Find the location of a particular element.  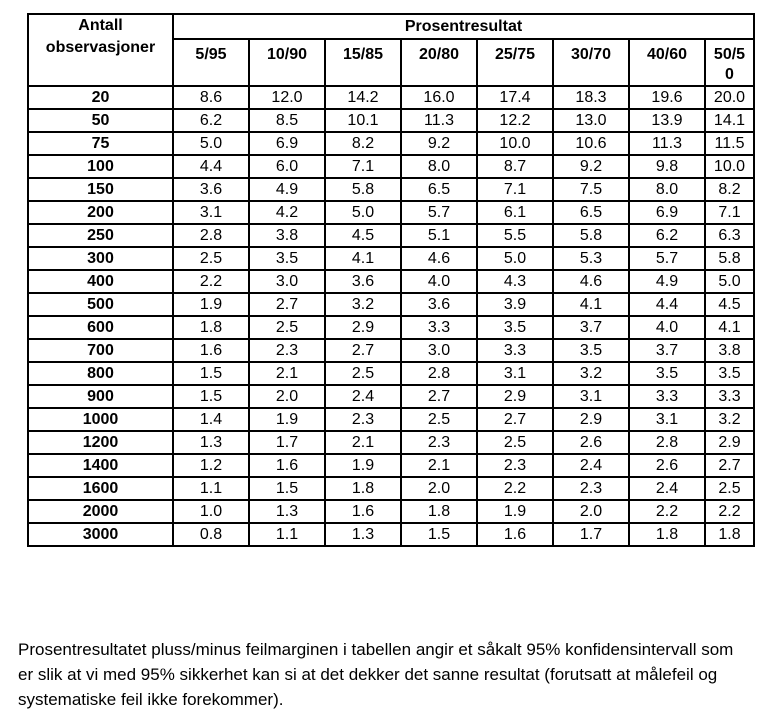

value-cell: 2.8 is located at coordinates (439, 373).